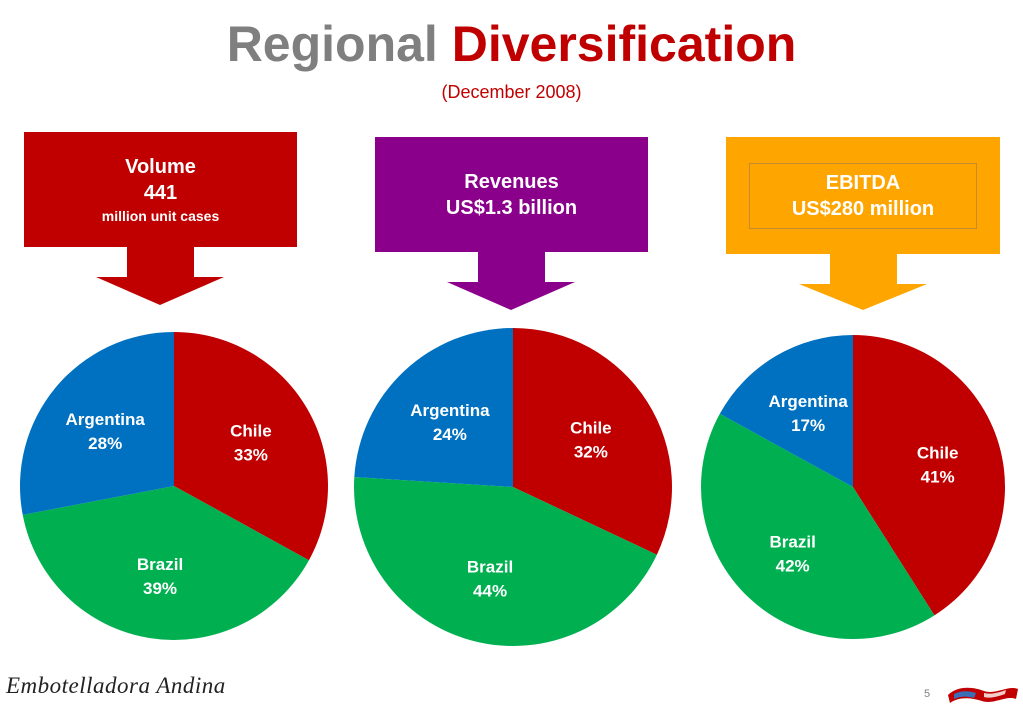 The image size is (1023, 708). What do you see at coordinates (808, 401) in the screenshot?
I see `ebitda-label-argentina: Argentina` at bounding box center [808, 401].